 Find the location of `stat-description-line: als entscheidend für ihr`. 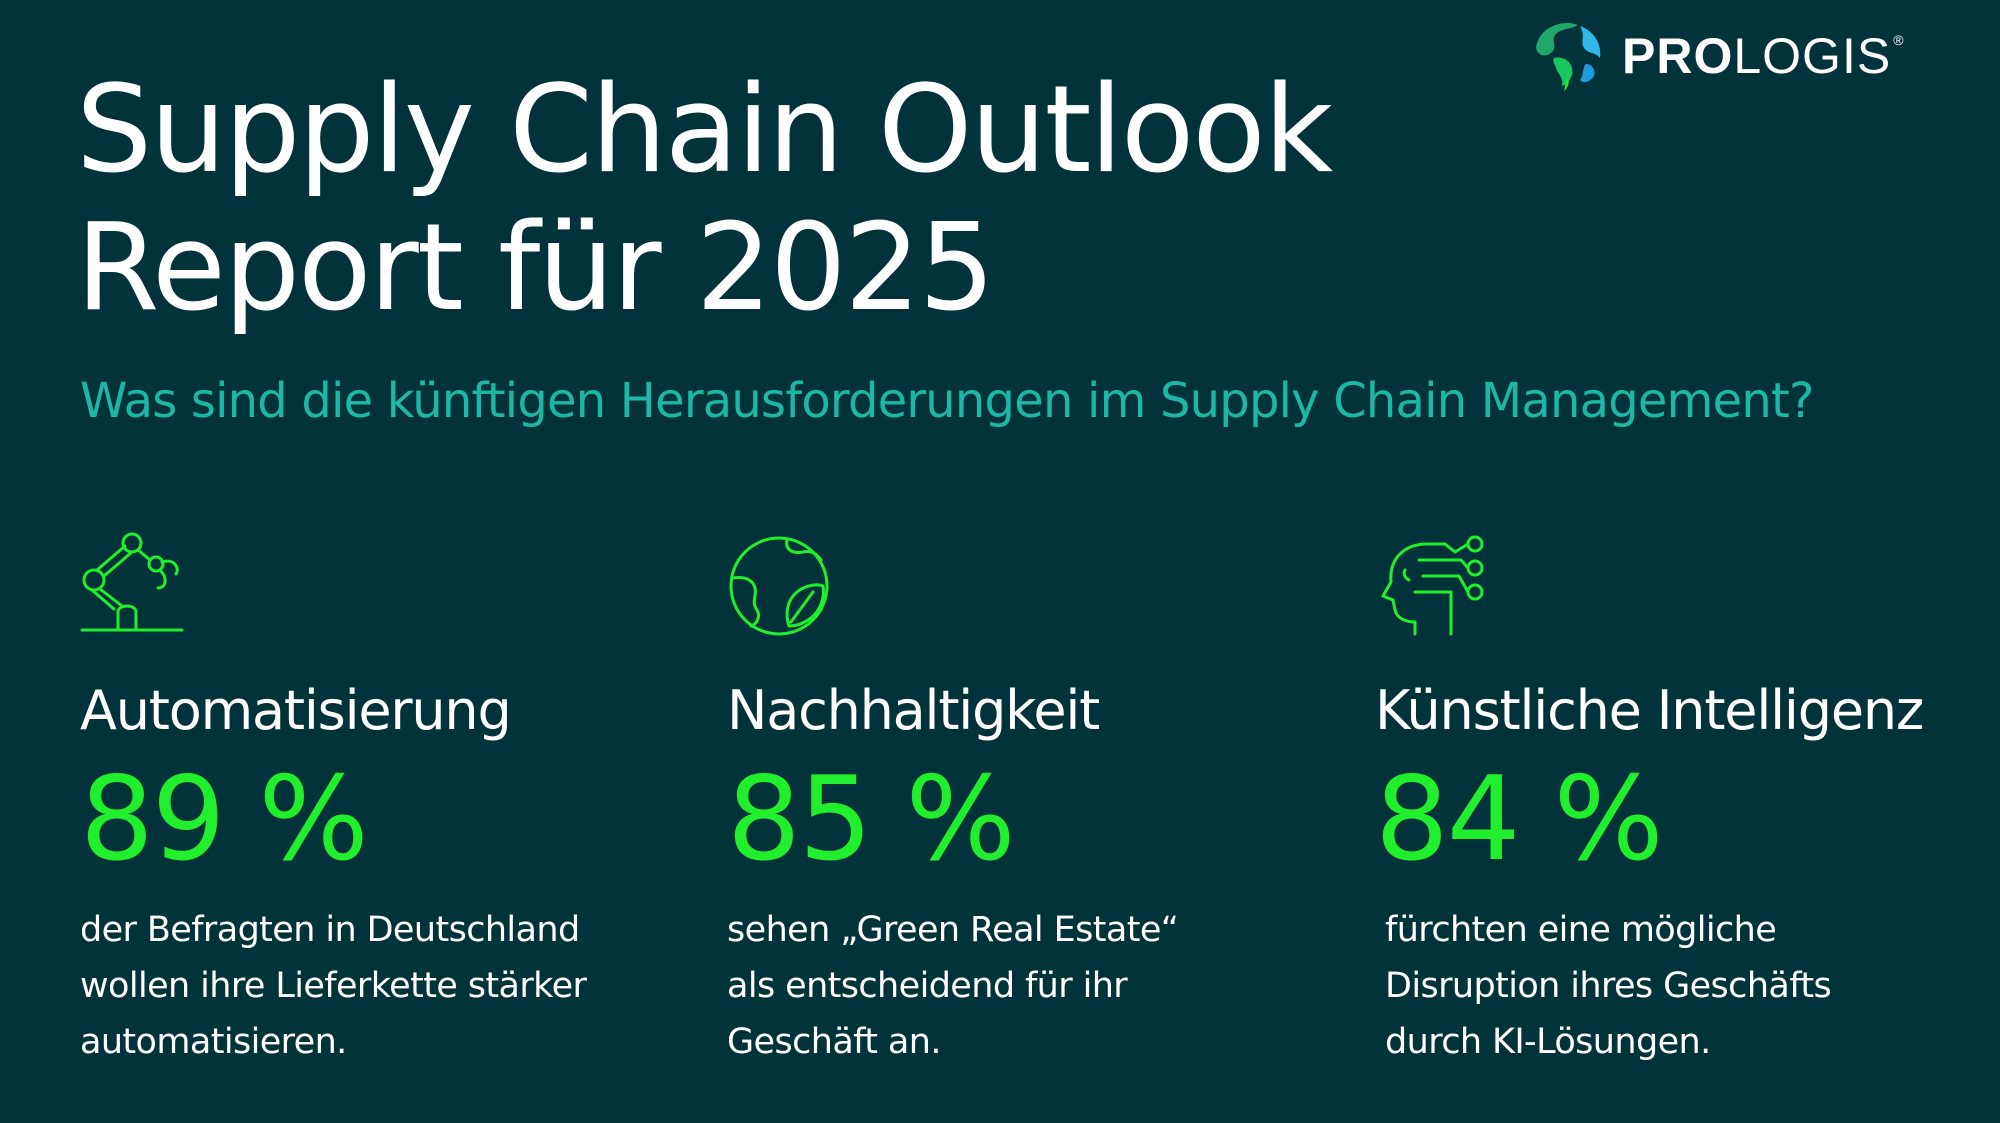

stat-description-line: als entscheidend für ihr is located at coordinates (927, 986).